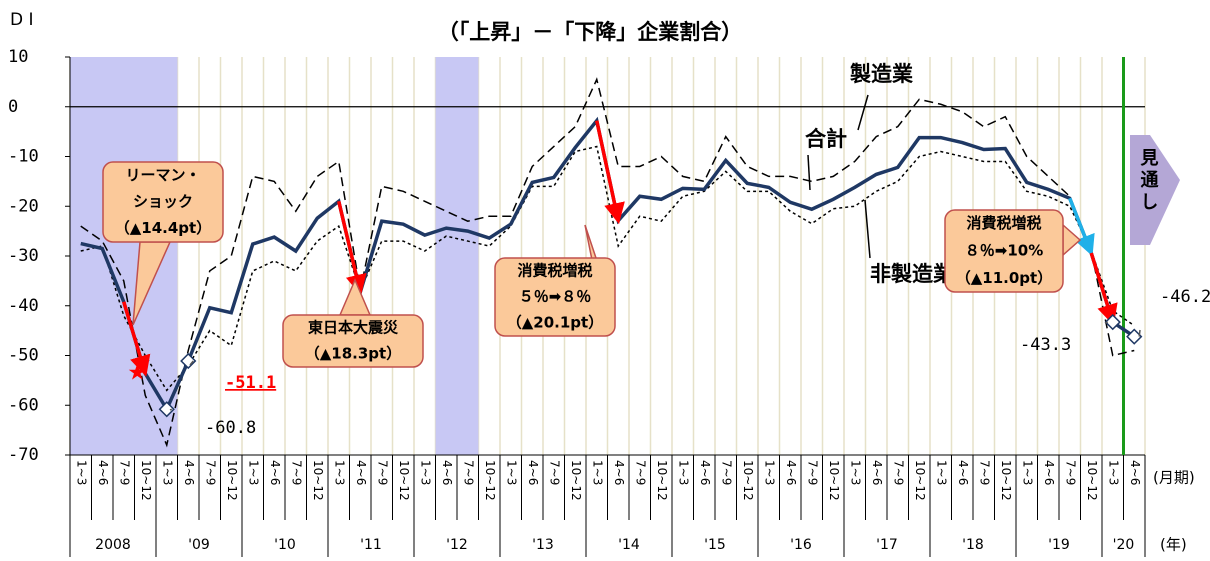  What do you see at coordinates (1045, 345) in the screenshot?
I see `value-label: -43.3` at bounding box center [1045, 345].